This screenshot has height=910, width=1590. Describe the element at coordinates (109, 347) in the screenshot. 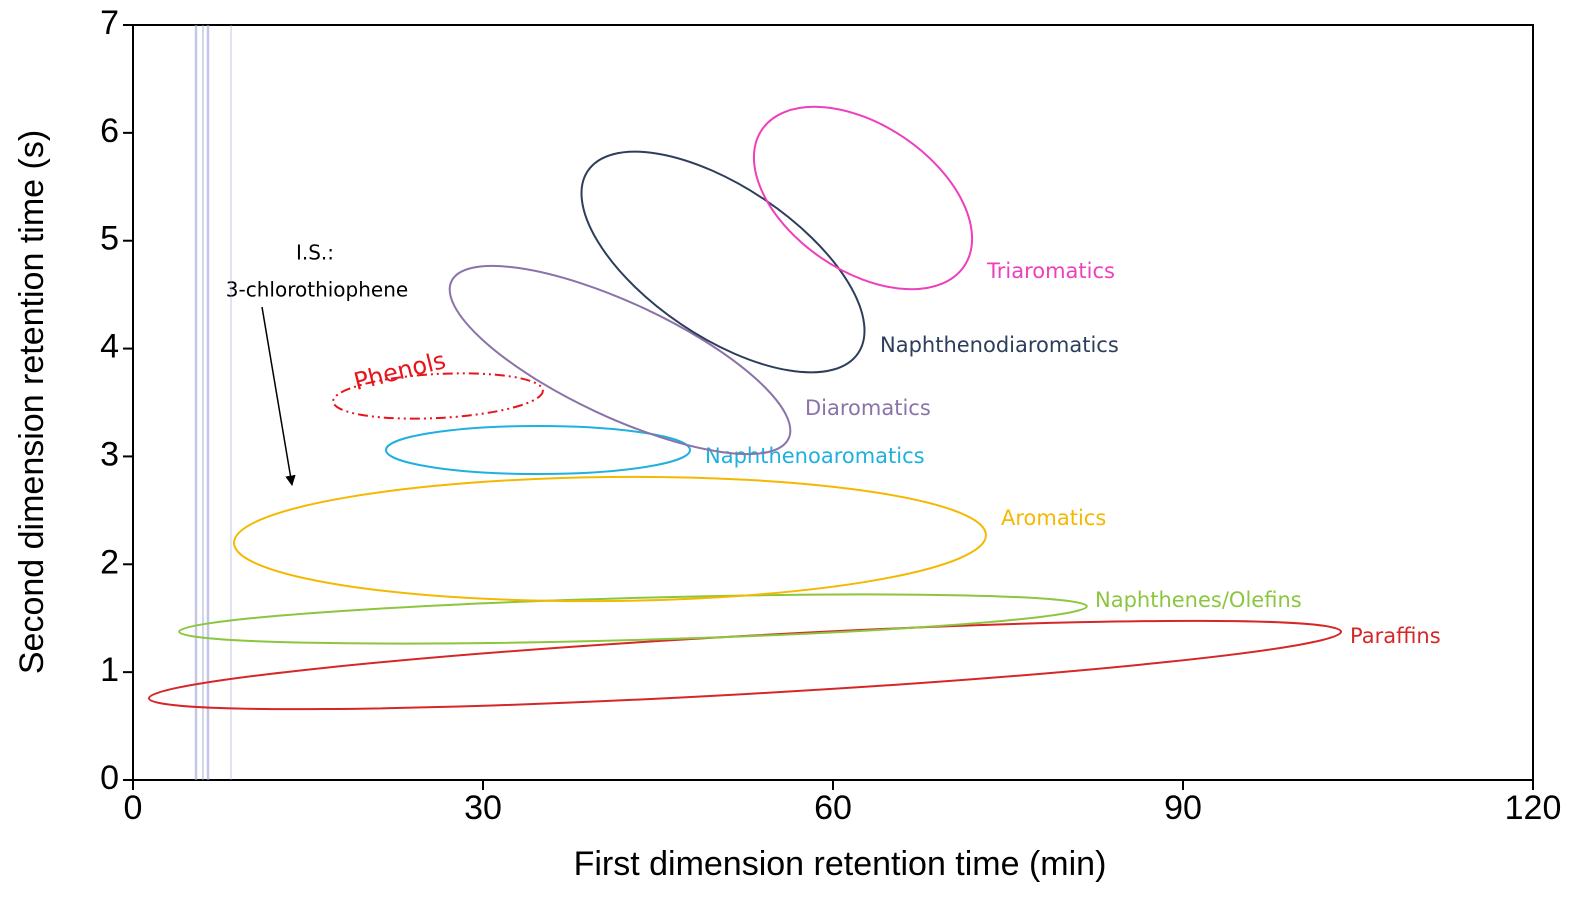

I see `y-tick-label: 4` at that location.